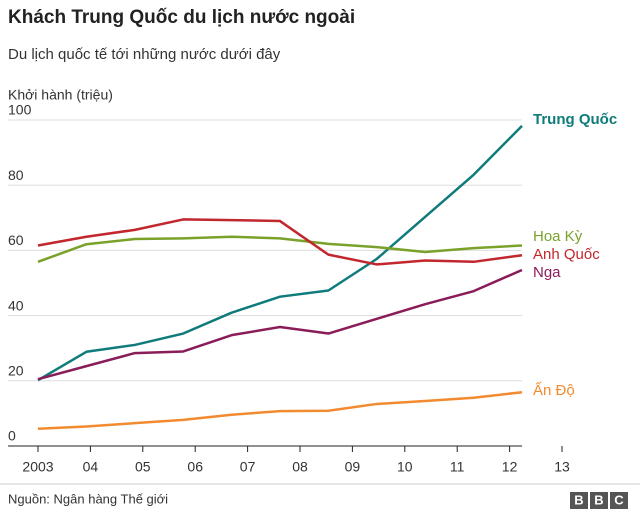 This screenshot has height=512, width=640. What do you see at coordinates (144, 54) in the screenshot?
I see `chart-subtitle: Du lịch quốc tế tới những nước dưới đây` at bounding box center [144, 54].